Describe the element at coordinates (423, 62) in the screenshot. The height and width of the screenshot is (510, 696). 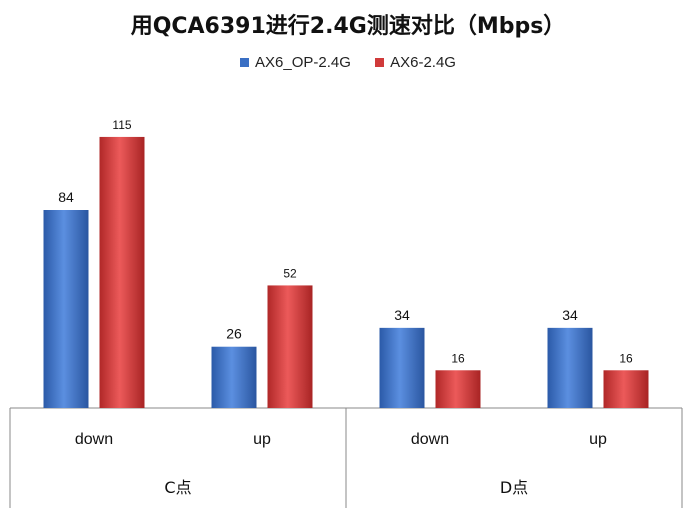
I see `legend-label-series-2: AX6-2.4G` at that location.